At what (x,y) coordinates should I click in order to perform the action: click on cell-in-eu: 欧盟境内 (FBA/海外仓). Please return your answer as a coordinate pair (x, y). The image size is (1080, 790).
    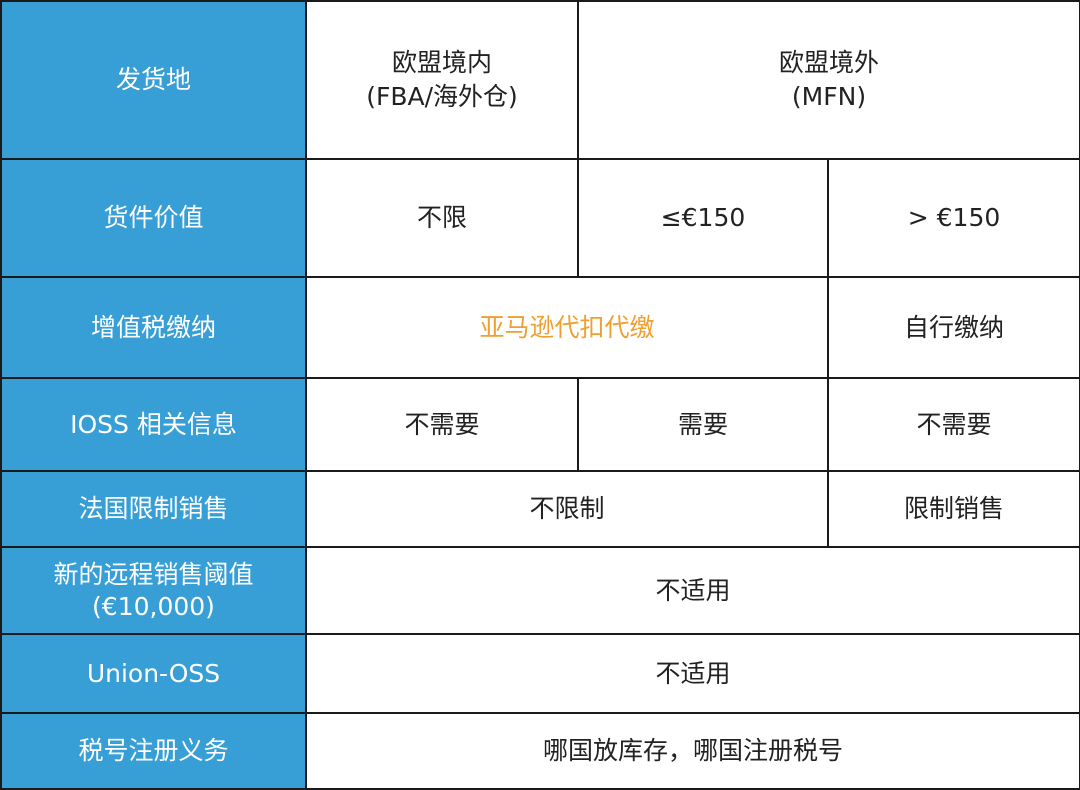
    Looking at the image, I should click on (442, 80).